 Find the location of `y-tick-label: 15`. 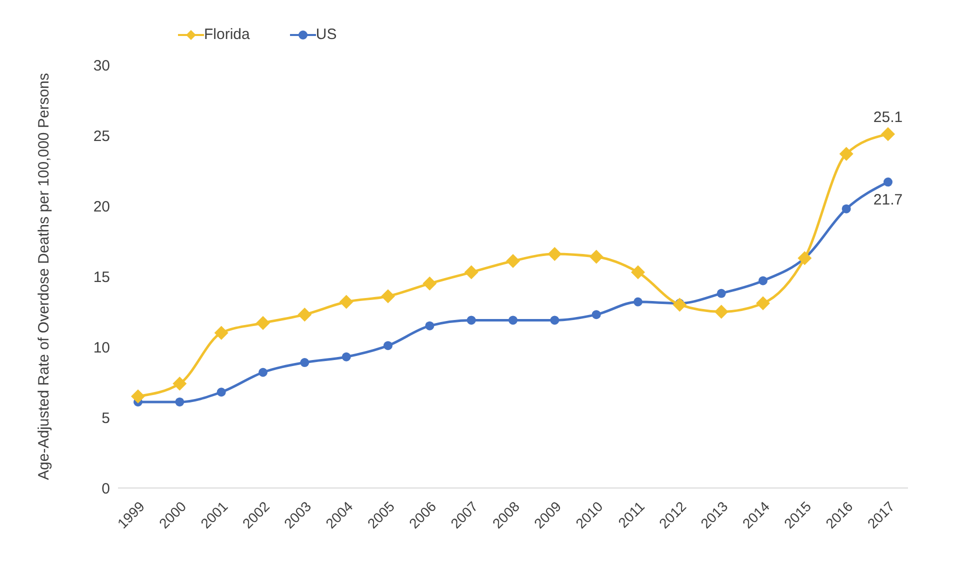

y-tick-label: 15 is located at coordinates (101, 277).